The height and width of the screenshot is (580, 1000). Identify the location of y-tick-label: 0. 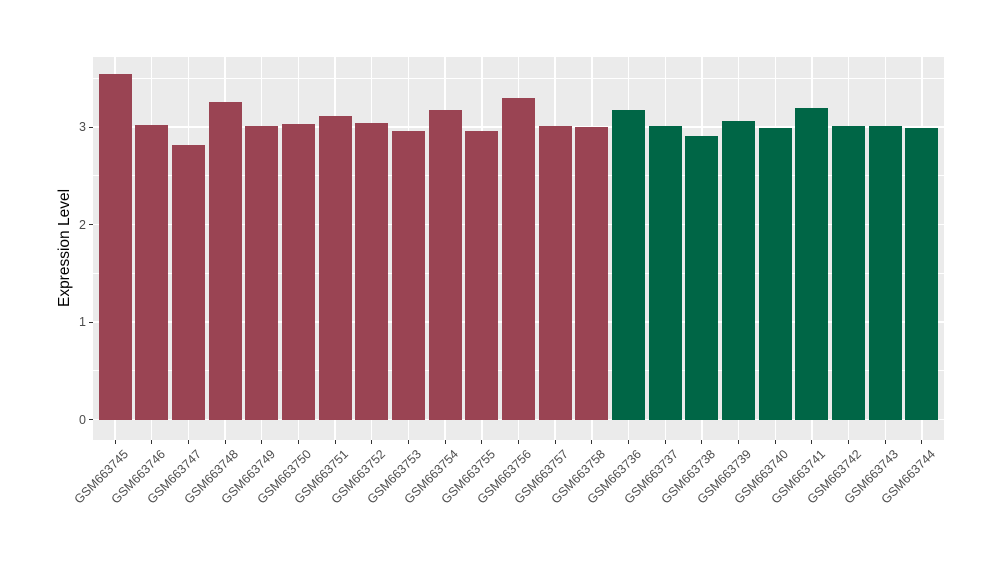
(82, 419).